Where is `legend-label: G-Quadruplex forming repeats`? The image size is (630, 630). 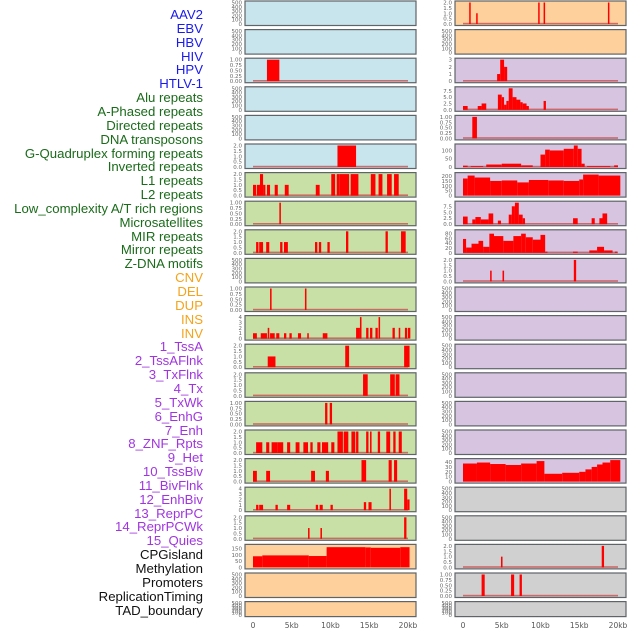 legend-label: G-Quadruplex forming repeats is located at coordinates (113, 153).